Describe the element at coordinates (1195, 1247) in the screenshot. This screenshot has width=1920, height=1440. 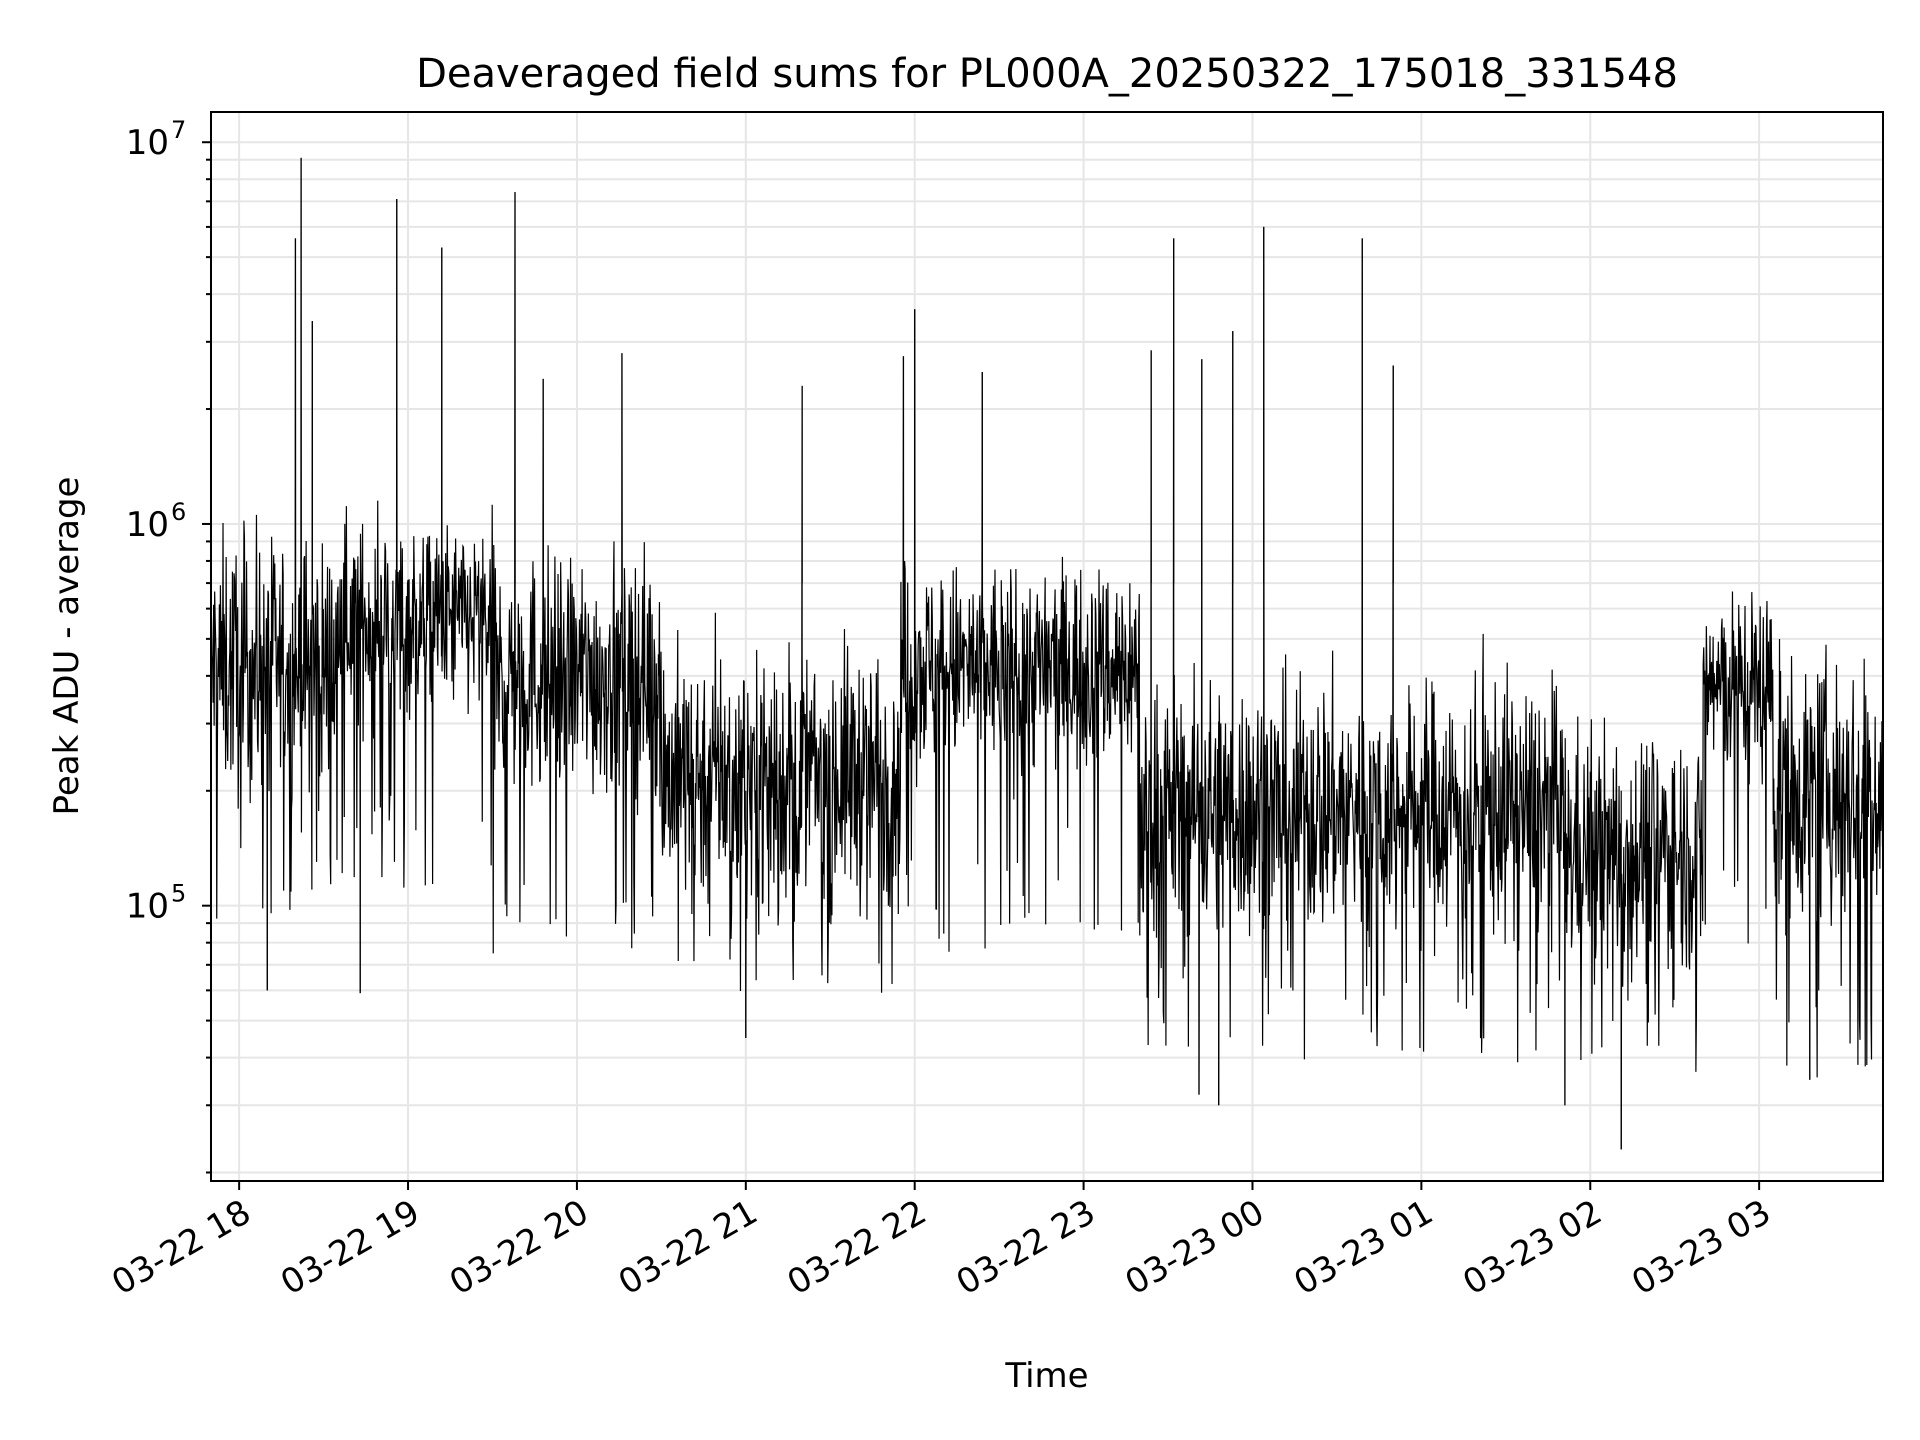
I see `x-tick-label: 03-23 00` at that location.